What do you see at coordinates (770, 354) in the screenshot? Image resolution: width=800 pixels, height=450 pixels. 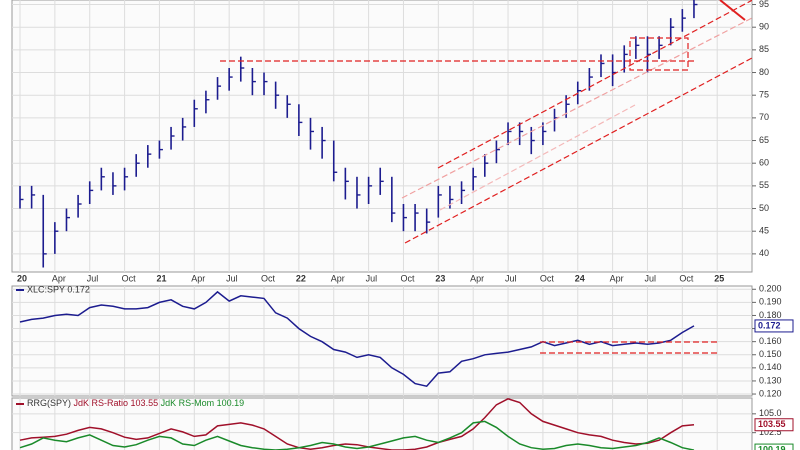 I see `y-tick-label: 0.150` at bounding box center [770, 354].